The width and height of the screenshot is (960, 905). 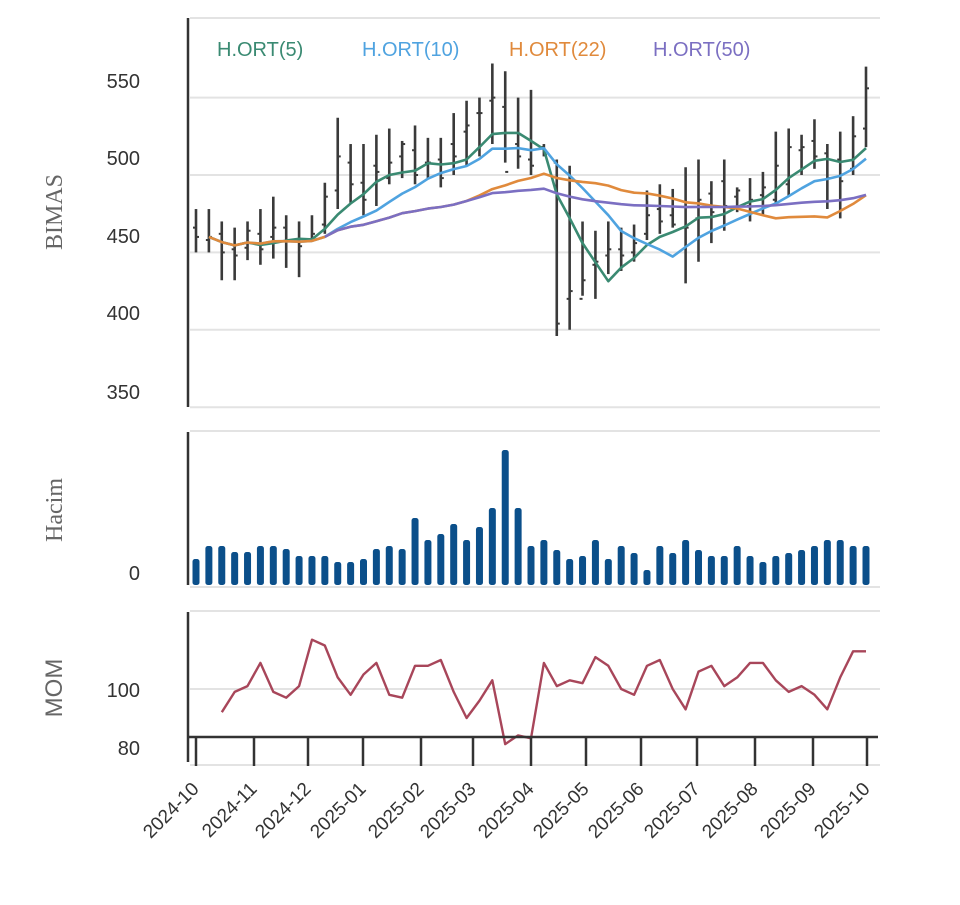 What do you see at coordinates (537, 209) in the screenshot?
I see `ma22-line` at bounding box center [537, 209].